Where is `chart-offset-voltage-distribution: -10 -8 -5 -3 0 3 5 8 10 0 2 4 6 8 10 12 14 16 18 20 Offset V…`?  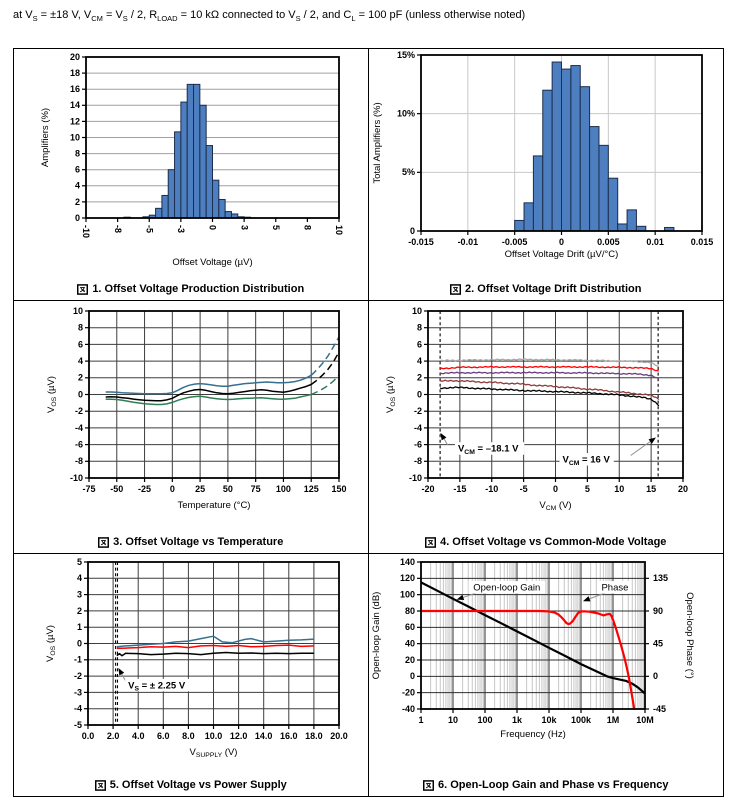
chart-offset-voltage-distribution: -10 -8 -5 -3 0 3 5 8 10 0 2 4 6 8 10 12 14 16 18 20 Offset V… is located at coordinates (192, 160).